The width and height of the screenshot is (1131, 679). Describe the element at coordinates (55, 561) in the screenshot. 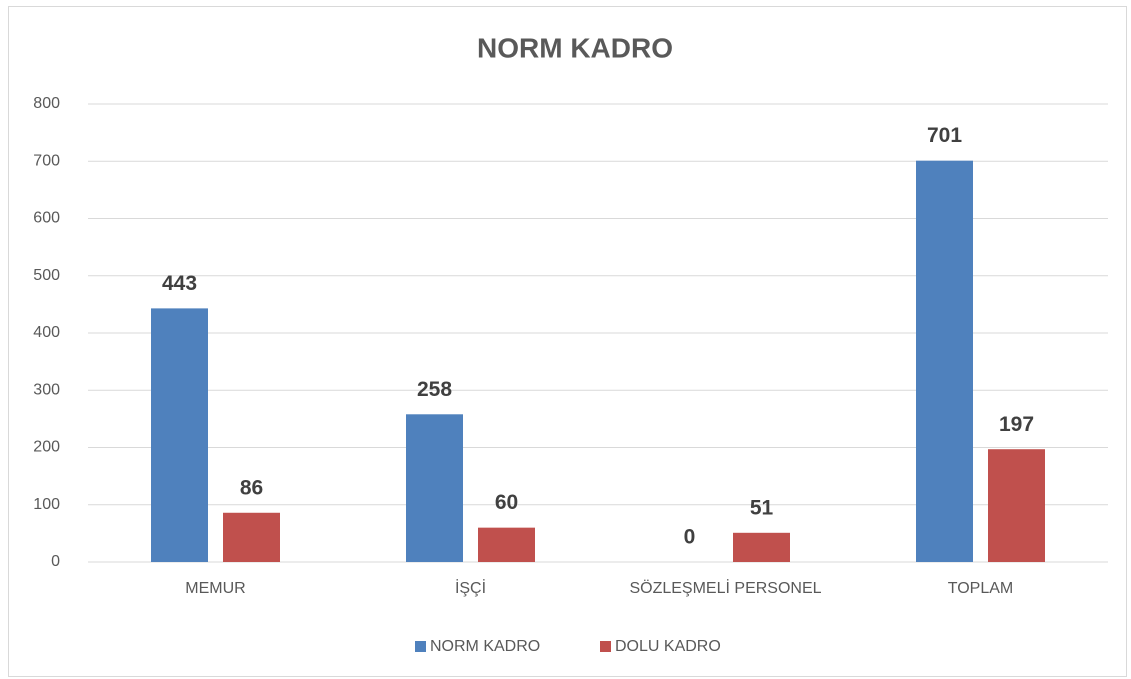

I see `y-tick-label: 0` at that location.